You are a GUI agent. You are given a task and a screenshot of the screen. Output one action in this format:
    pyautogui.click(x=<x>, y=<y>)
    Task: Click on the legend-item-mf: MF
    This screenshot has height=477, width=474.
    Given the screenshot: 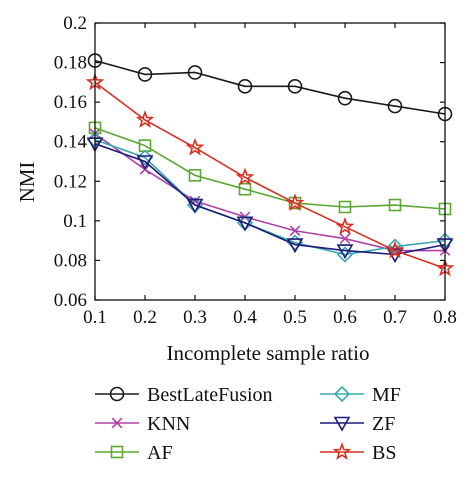 What is the action you would take?
    pyautogui.click(x=360, y=395)
    